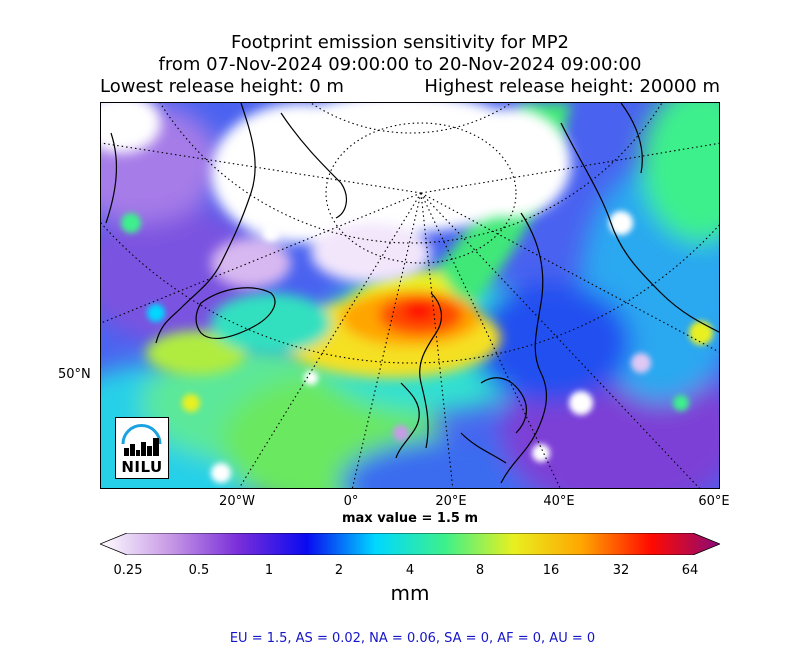 The image size is (800, 650). Describe the element at coordinates (74, 374) in the screenshot. I see `lat-label-50n: 50°N` at that location.